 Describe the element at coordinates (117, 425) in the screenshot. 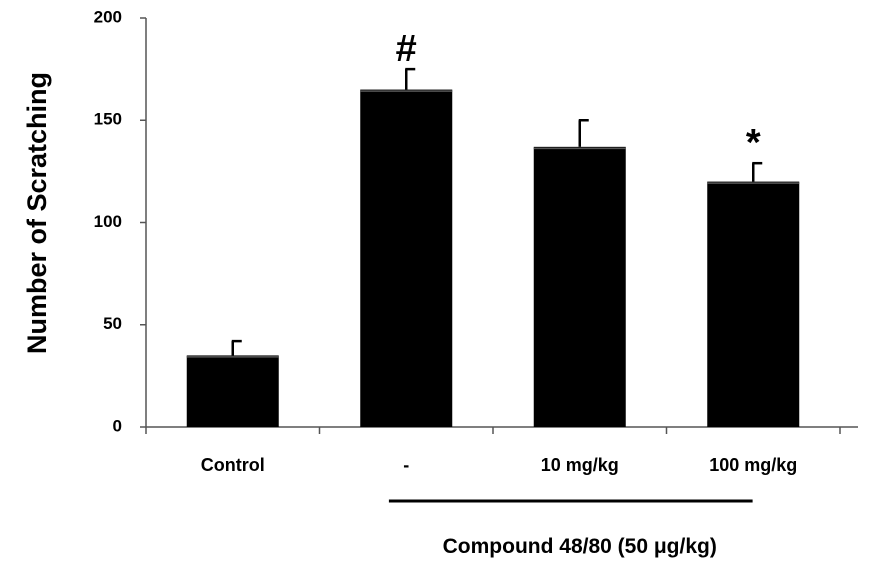

I see `y-tick-label: 0` at that location.